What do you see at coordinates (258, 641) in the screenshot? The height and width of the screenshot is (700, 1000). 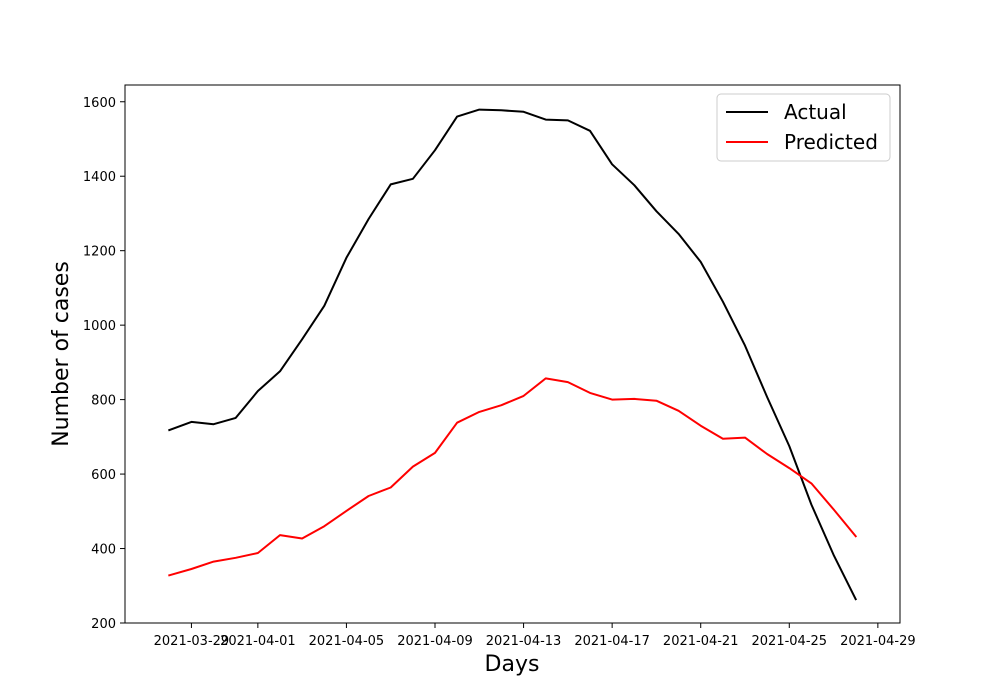 I see `x-tick-label: 2021-04-01` at bounding box center [258, 641].